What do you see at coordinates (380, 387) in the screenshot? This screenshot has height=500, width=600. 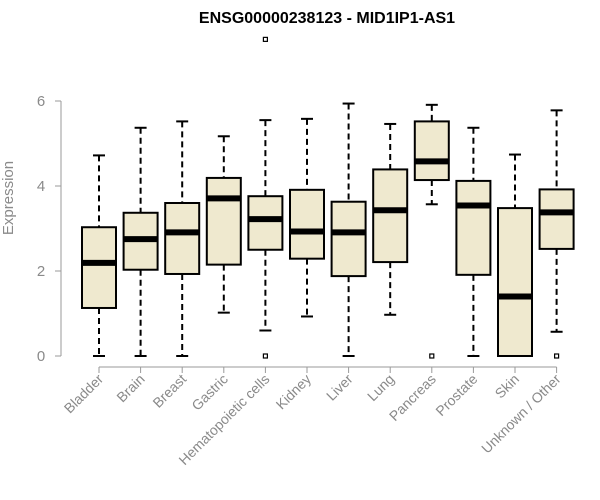 I see `x-tick-label: Lung` at bounding box center [380, 387].